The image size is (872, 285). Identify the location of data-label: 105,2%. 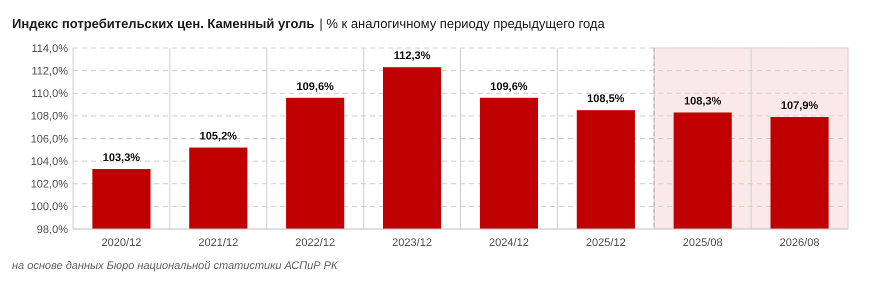
(219, 136).